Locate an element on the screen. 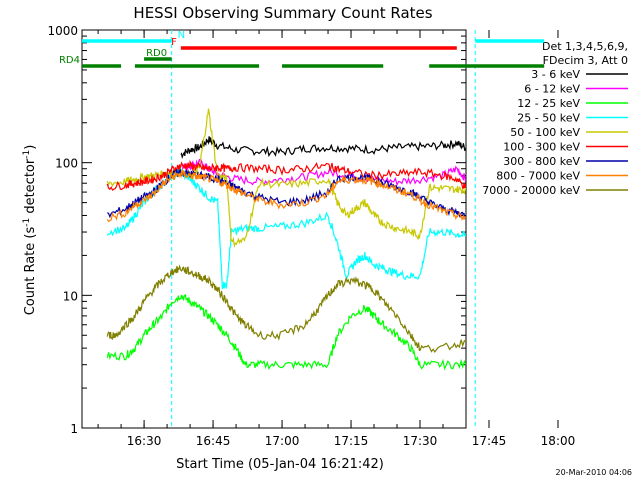 The image size is (640, 480). legend-entry-label: 7000 - 20000 keV is located at coordinates (531, 190).